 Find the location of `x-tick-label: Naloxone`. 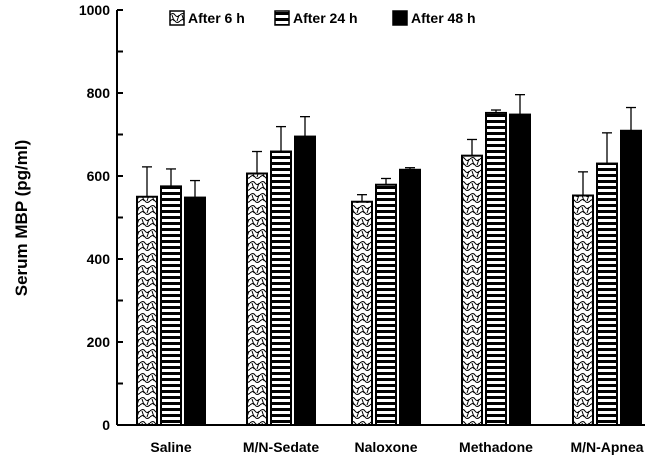

x-tick-label: Naloxone is located at coordinates (385, 447).